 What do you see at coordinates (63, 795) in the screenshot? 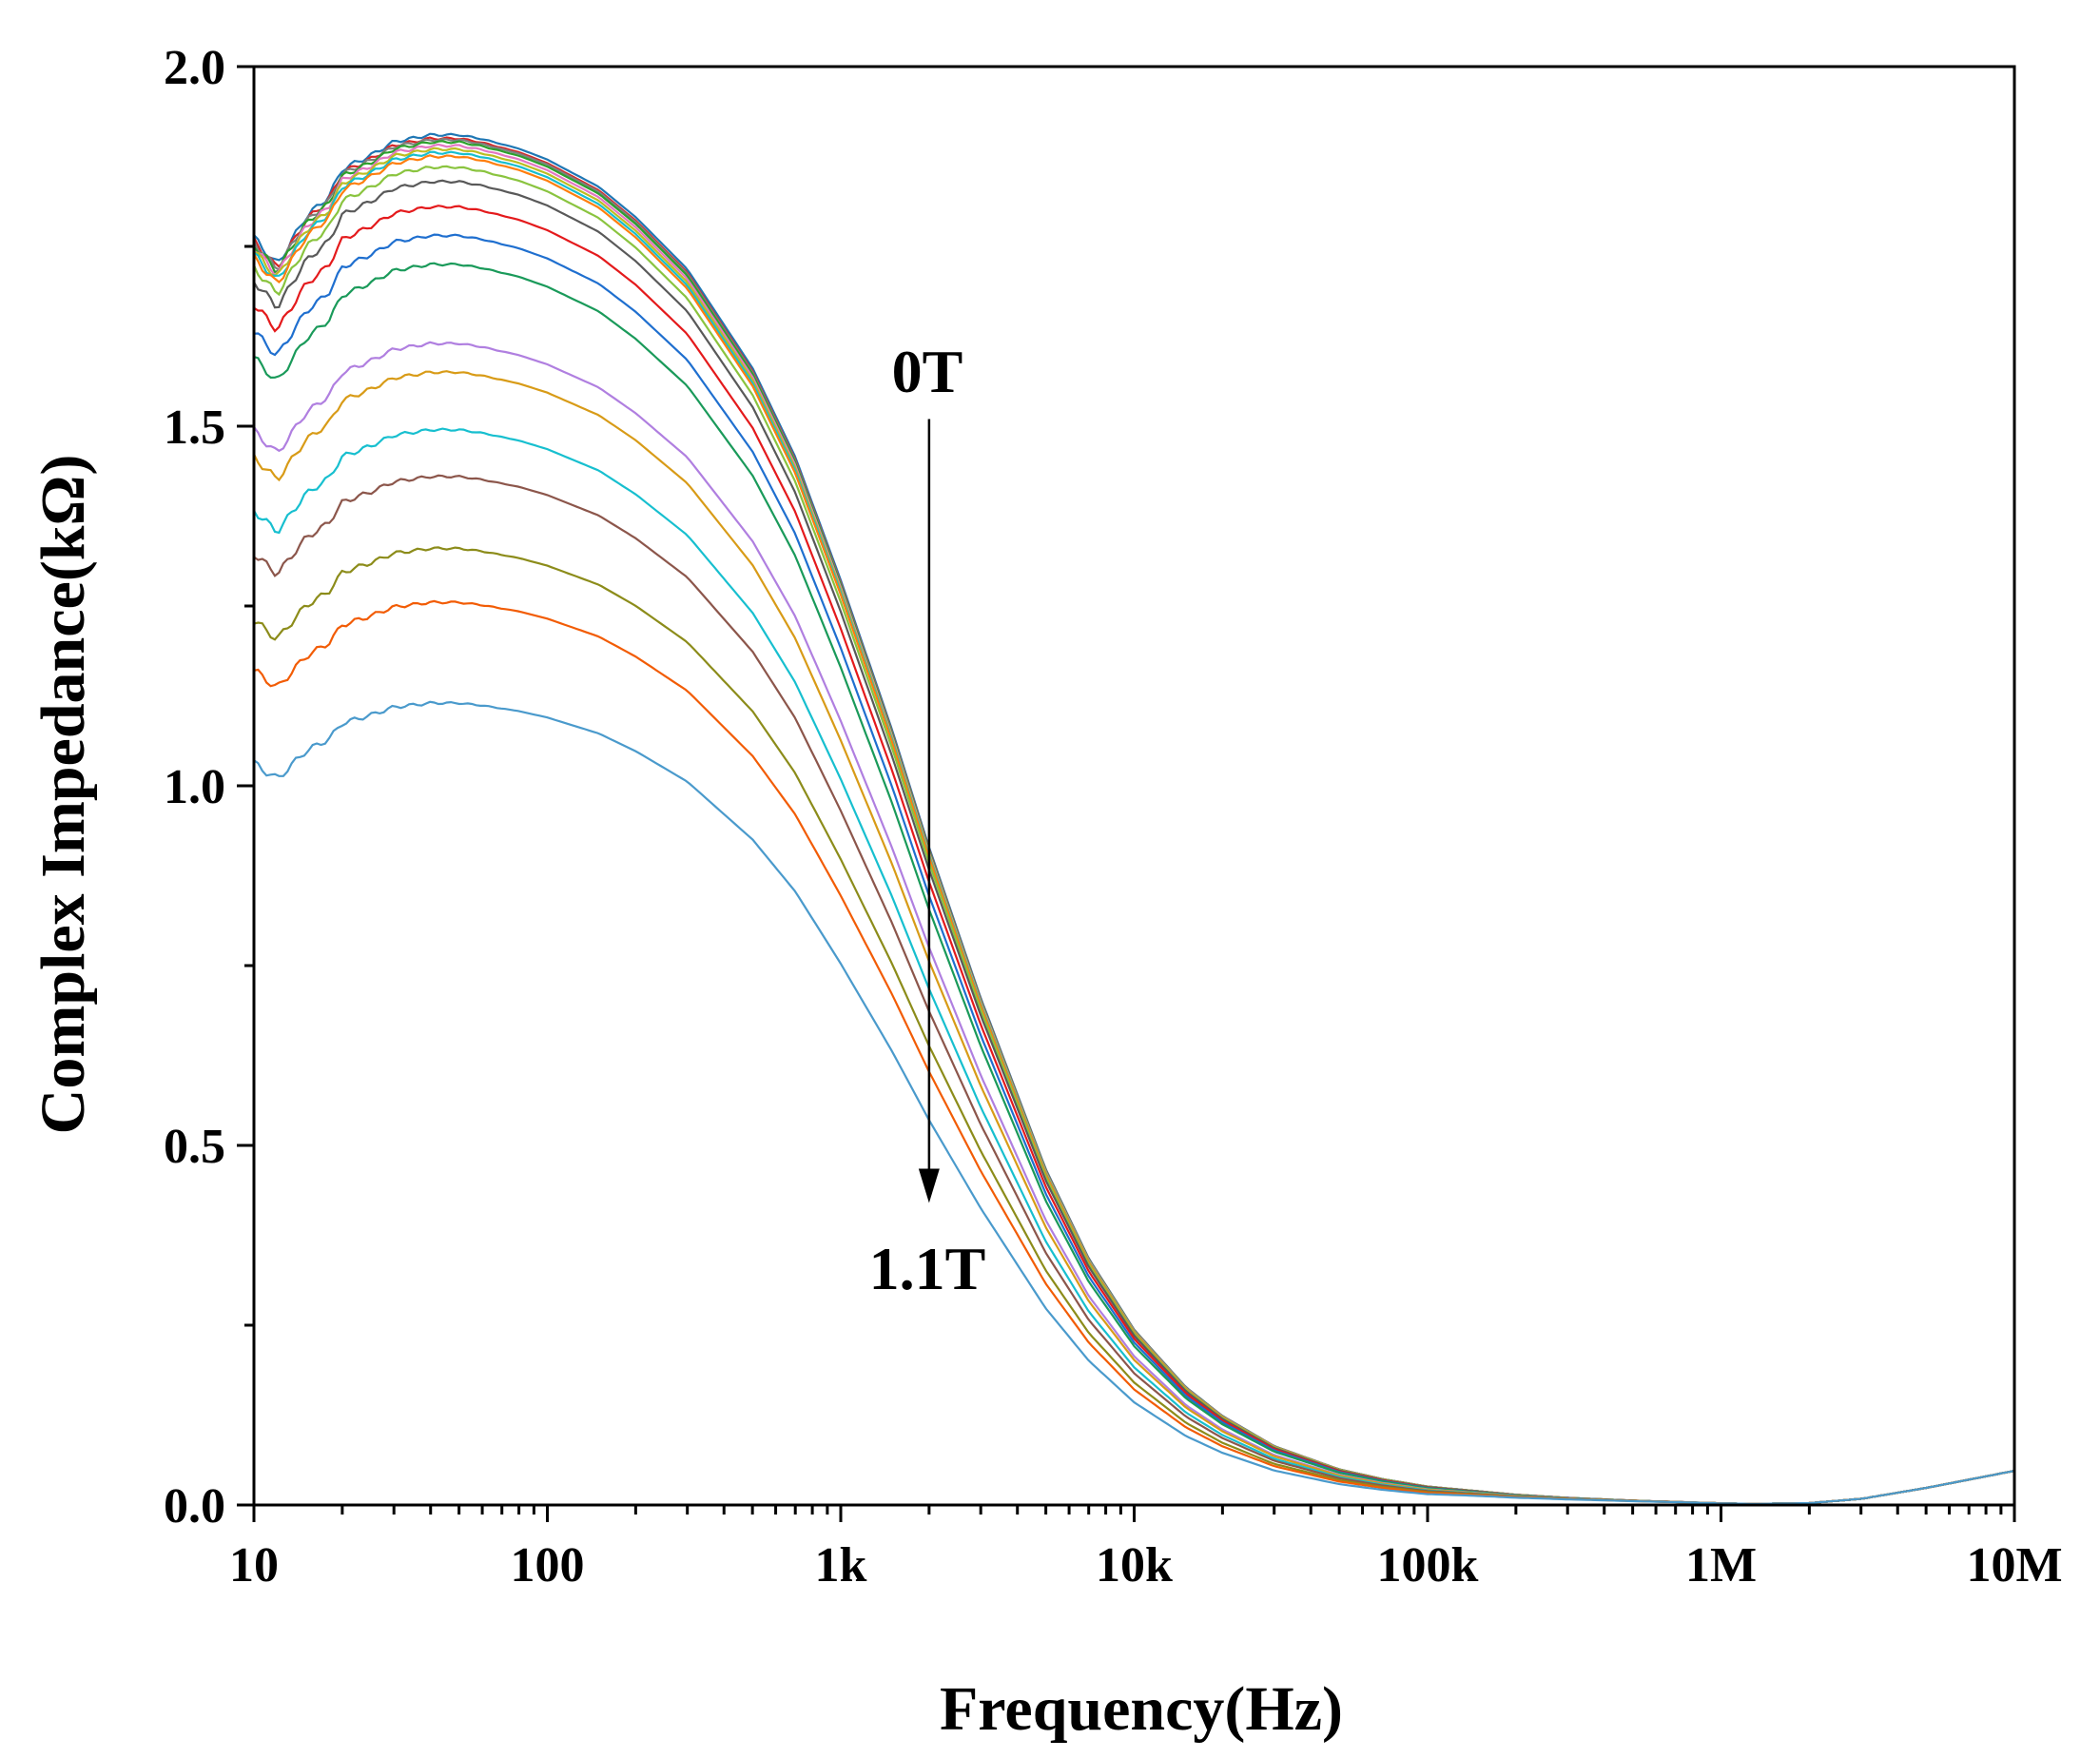
I see `y-axis-title: Complex Impedance(kΩ)` at bounding box center [63, 795].